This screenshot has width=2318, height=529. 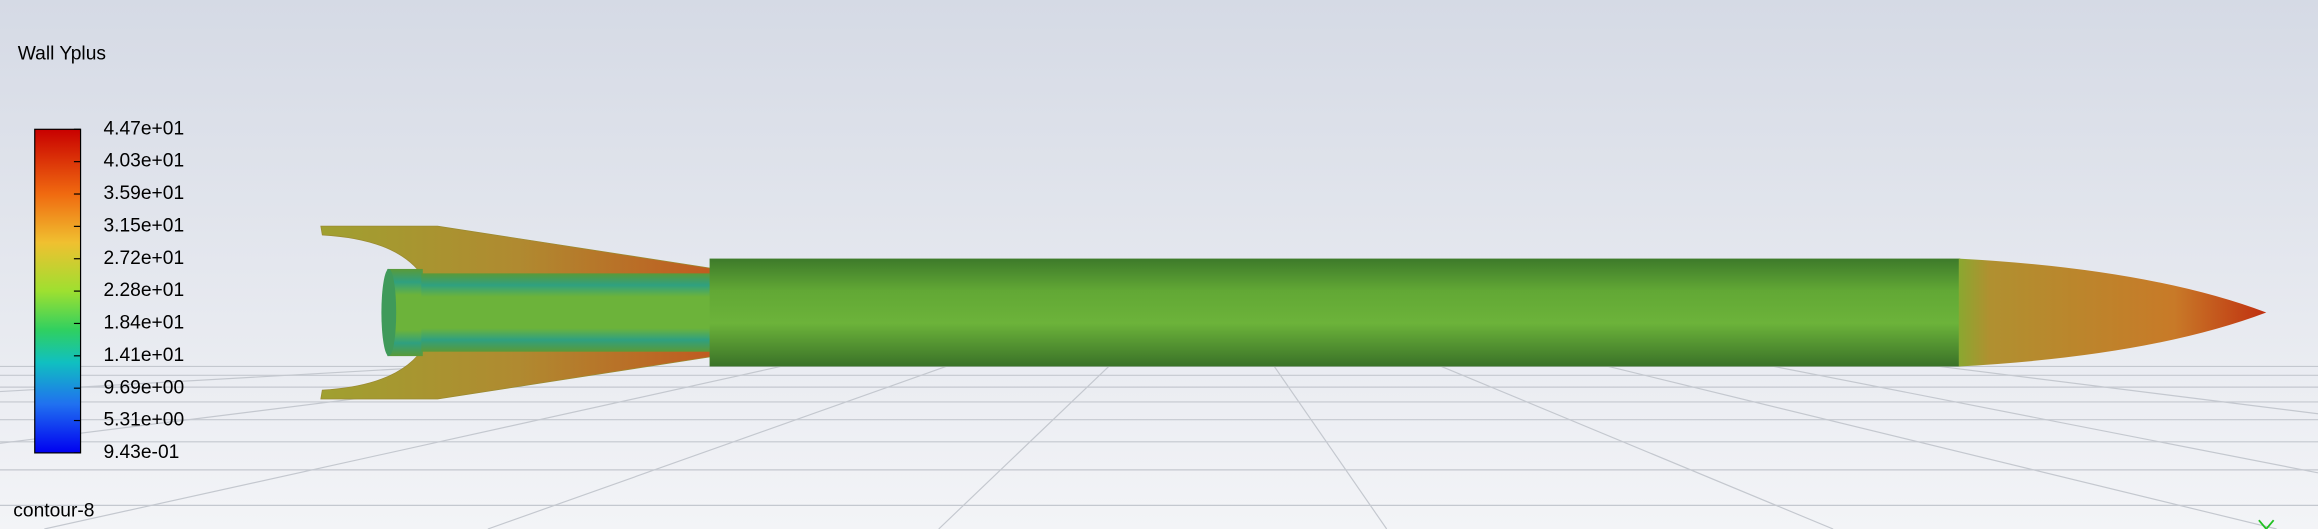 I want to click on contour-name: contour-8, so click(x=53, y=510).